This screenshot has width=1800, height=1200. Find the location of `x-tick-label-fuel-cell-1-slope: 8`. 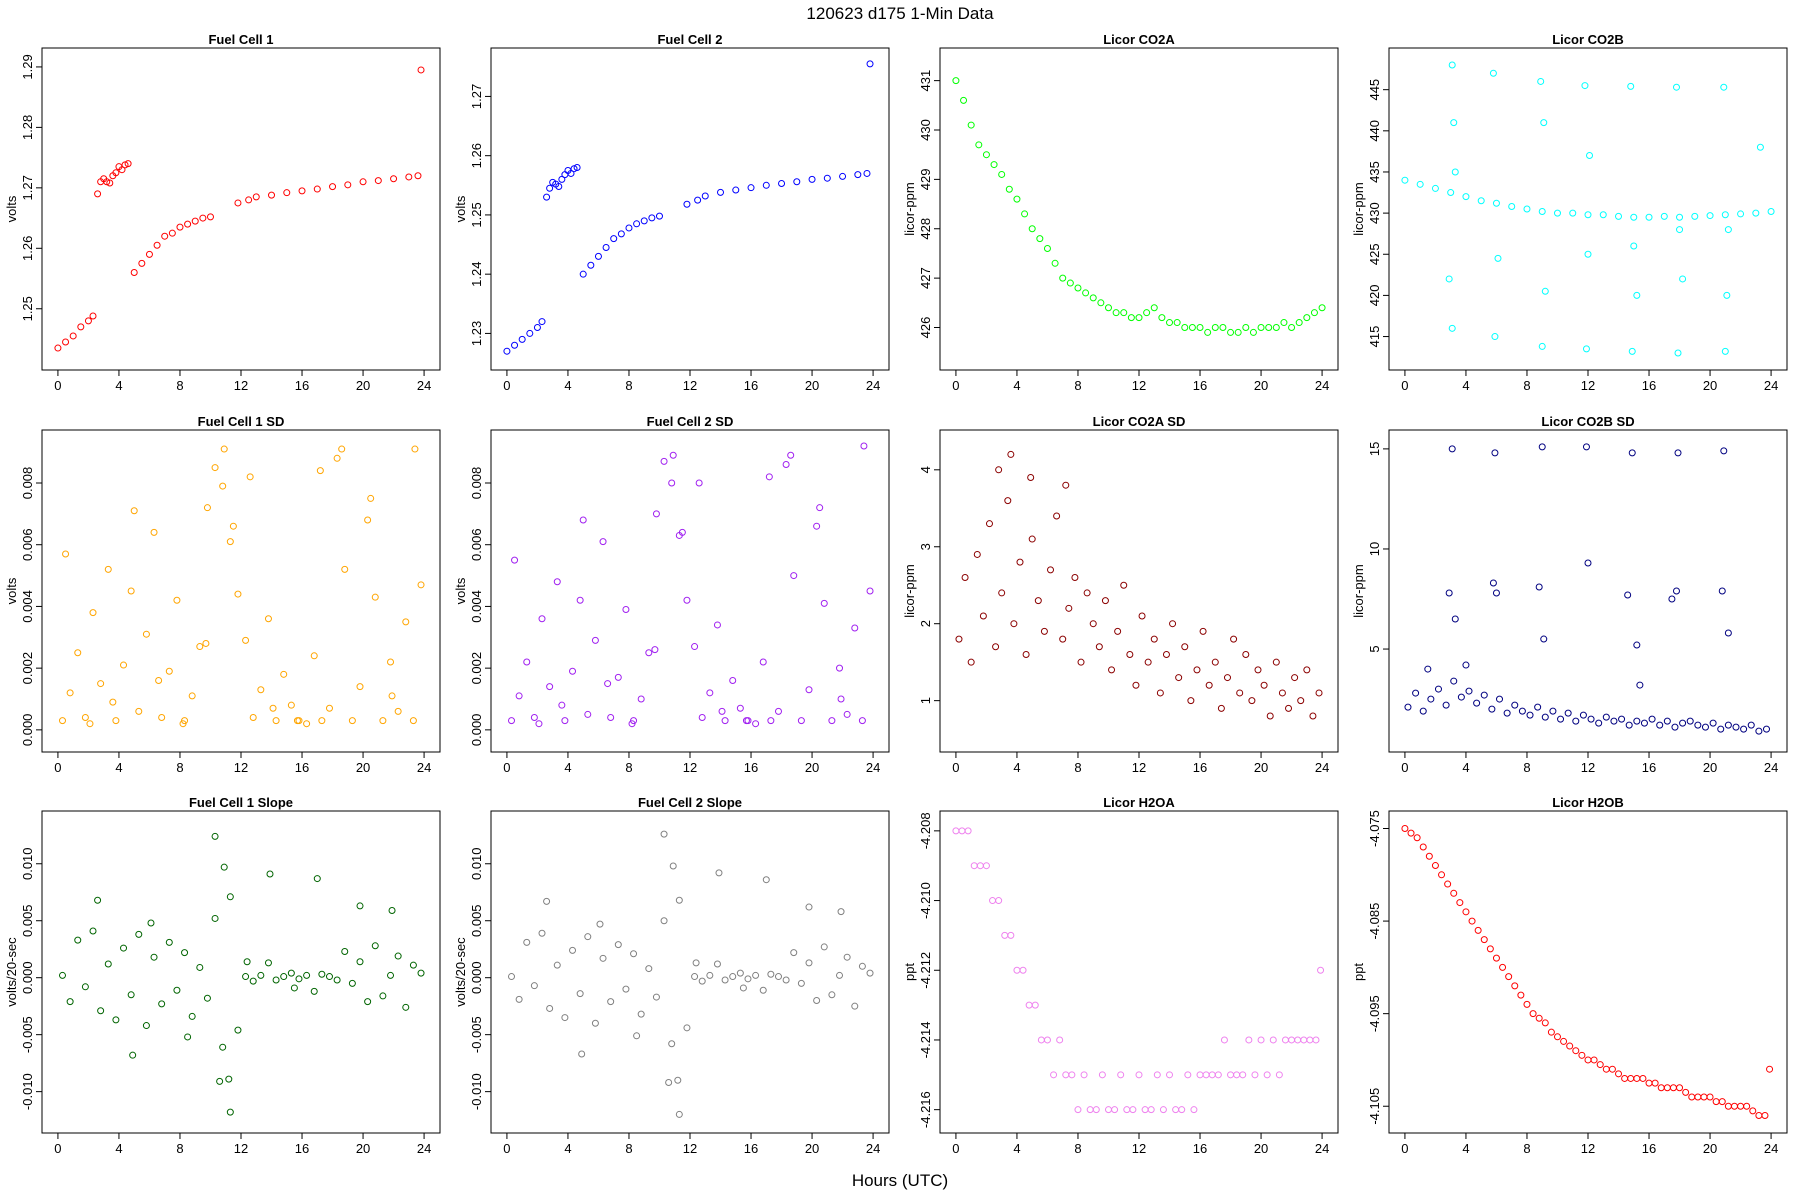

x-tick-label-fuel-cell-1-slope: 8 is located at coordinates (179, 1148).